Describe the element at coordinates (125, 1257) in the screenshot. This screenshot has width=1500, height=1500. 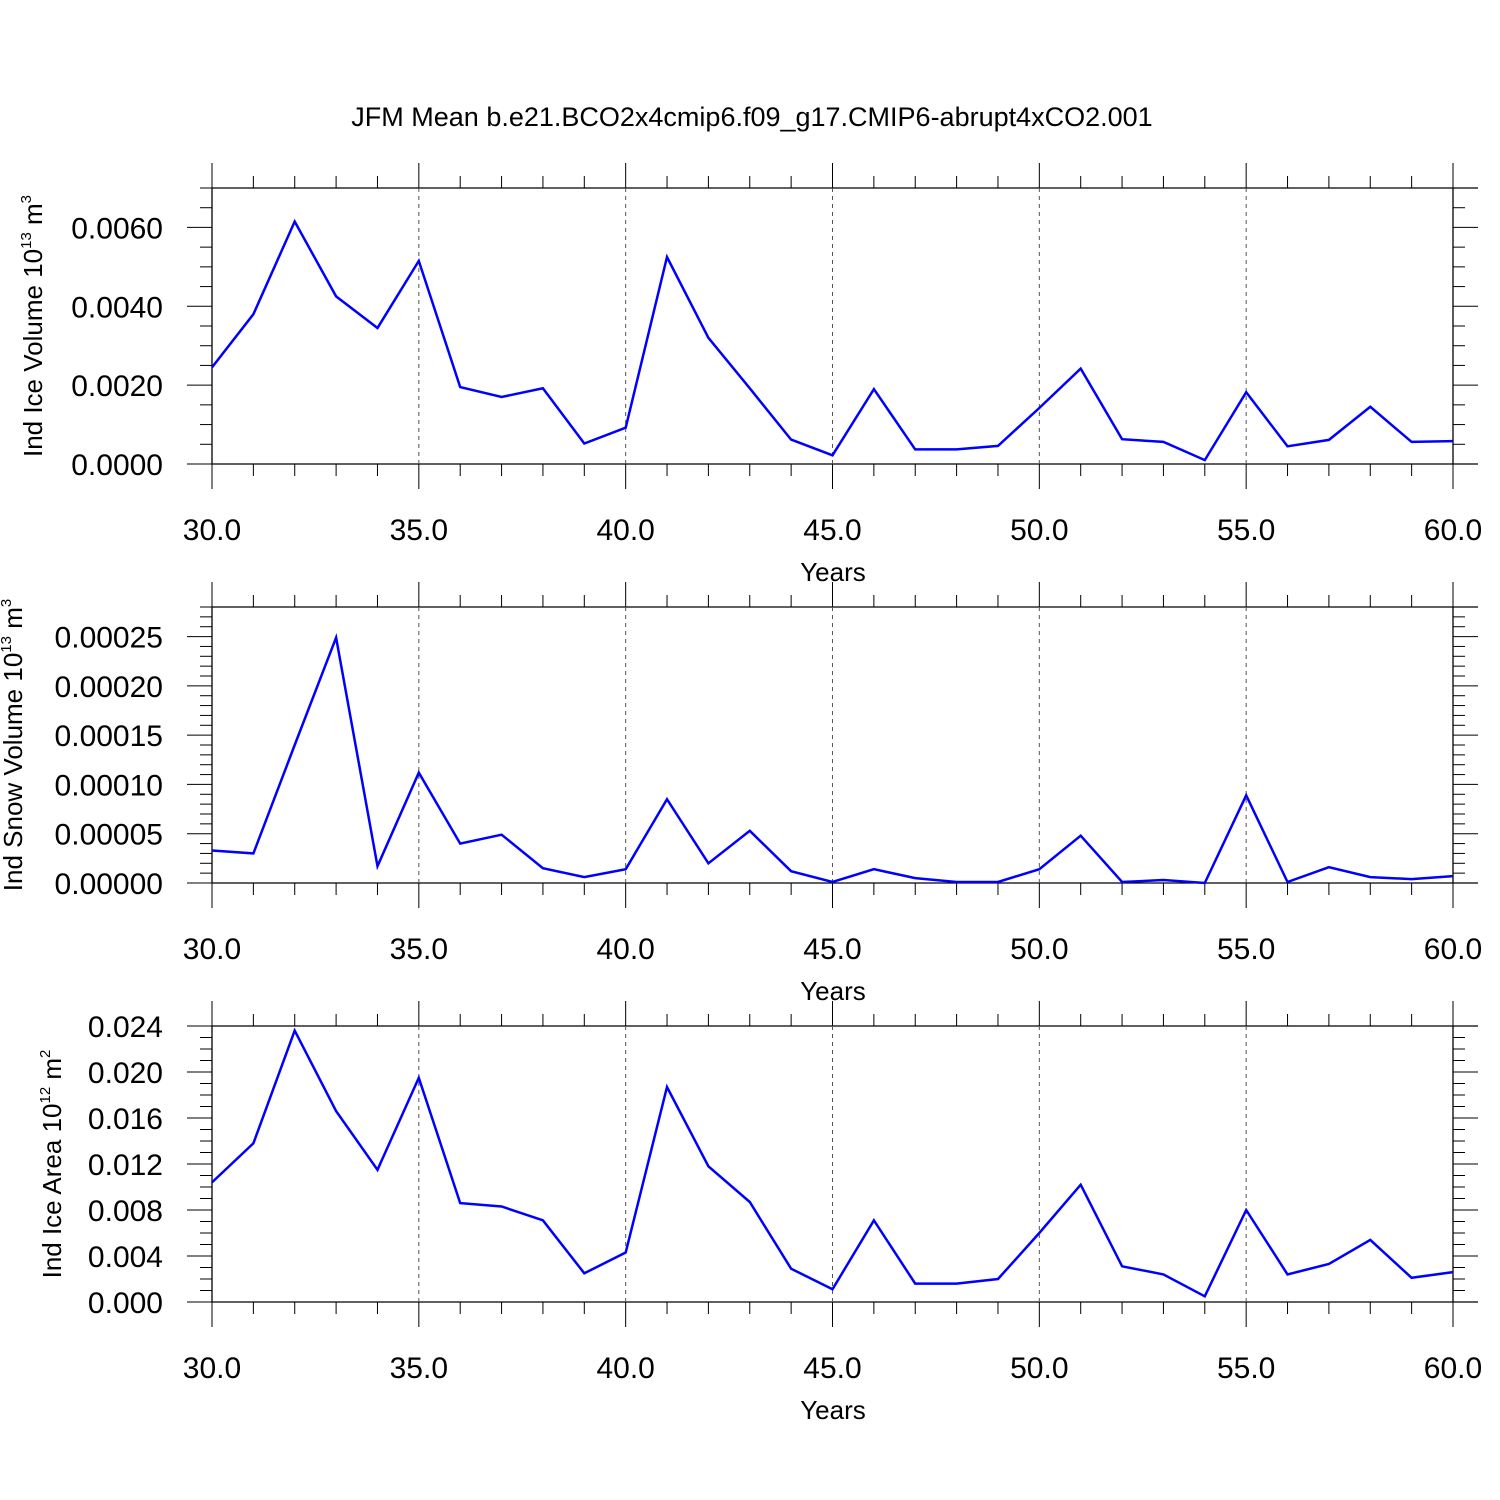
I see `y-tick-label: 0.004` at that location.